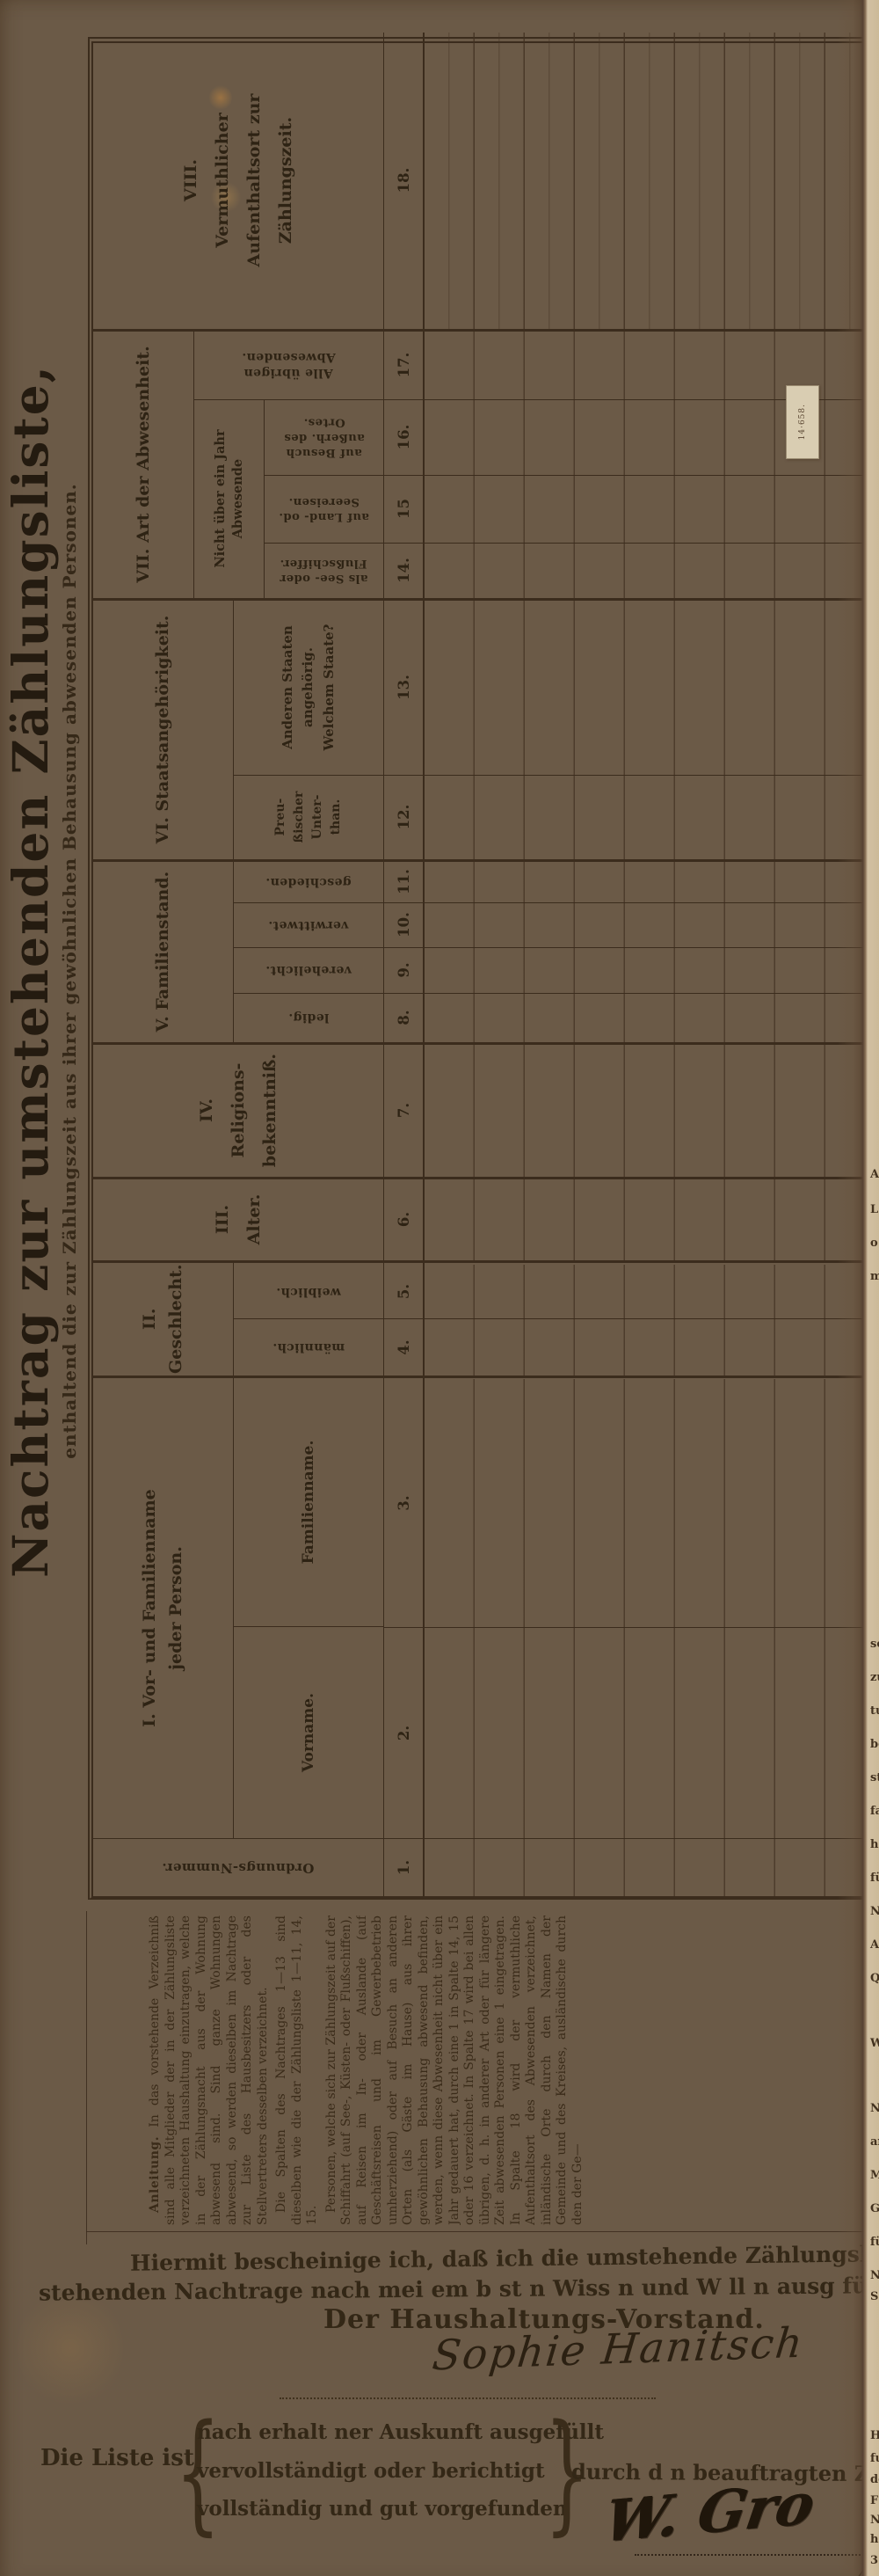 The image size is (879, 2576). Describe the element at coordinates (163, 729) in the screenshot. I see `group-title-staatsangehoerigkeit: VI. Staatsangehörigkeit.` at that location.